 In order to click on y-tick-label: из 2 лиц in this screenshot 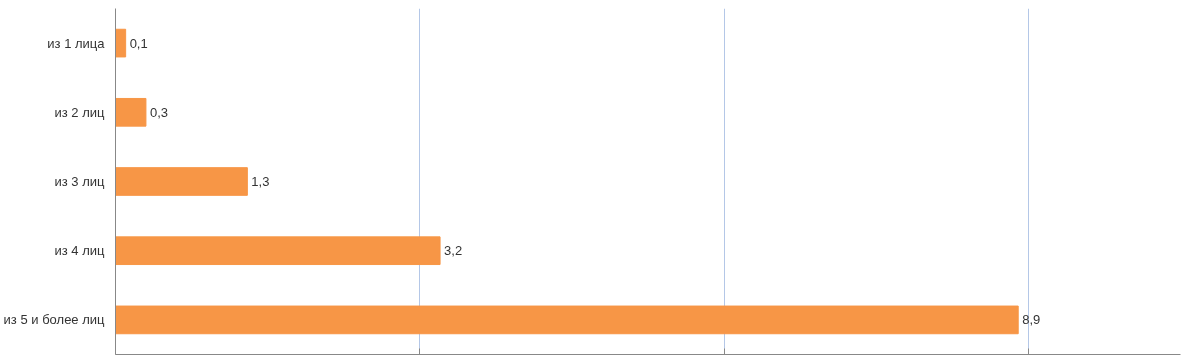, I will do `click(80, 112)`.